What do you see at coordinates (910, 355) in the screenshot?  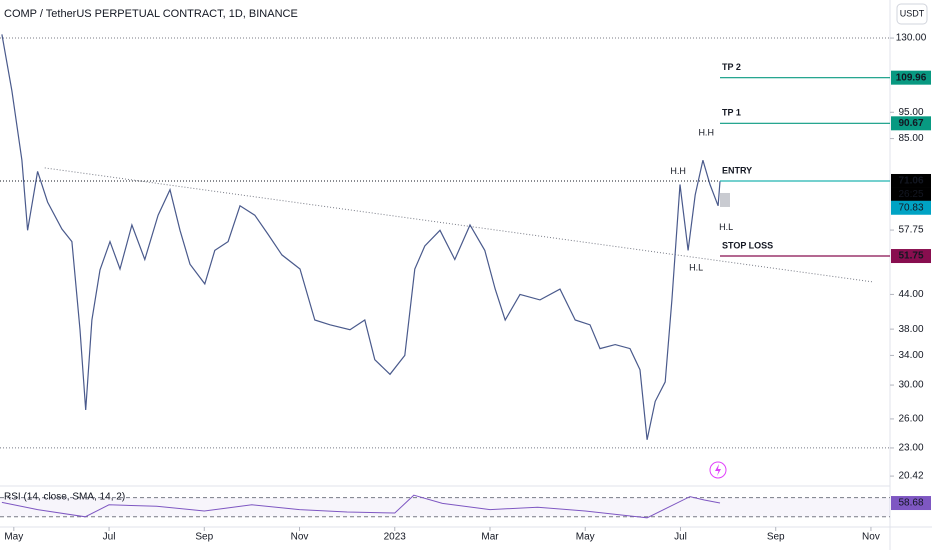 I see `y-tick-label: 34.00` at bounding box center [910, 355].